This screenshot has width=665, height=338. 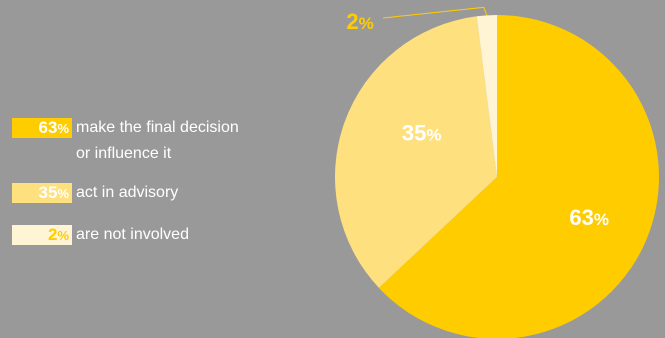 What do you see at coordinates (48, 127) in the screenshot?
I see `legend-badge-value: 63` at bounding box center [48, 127].